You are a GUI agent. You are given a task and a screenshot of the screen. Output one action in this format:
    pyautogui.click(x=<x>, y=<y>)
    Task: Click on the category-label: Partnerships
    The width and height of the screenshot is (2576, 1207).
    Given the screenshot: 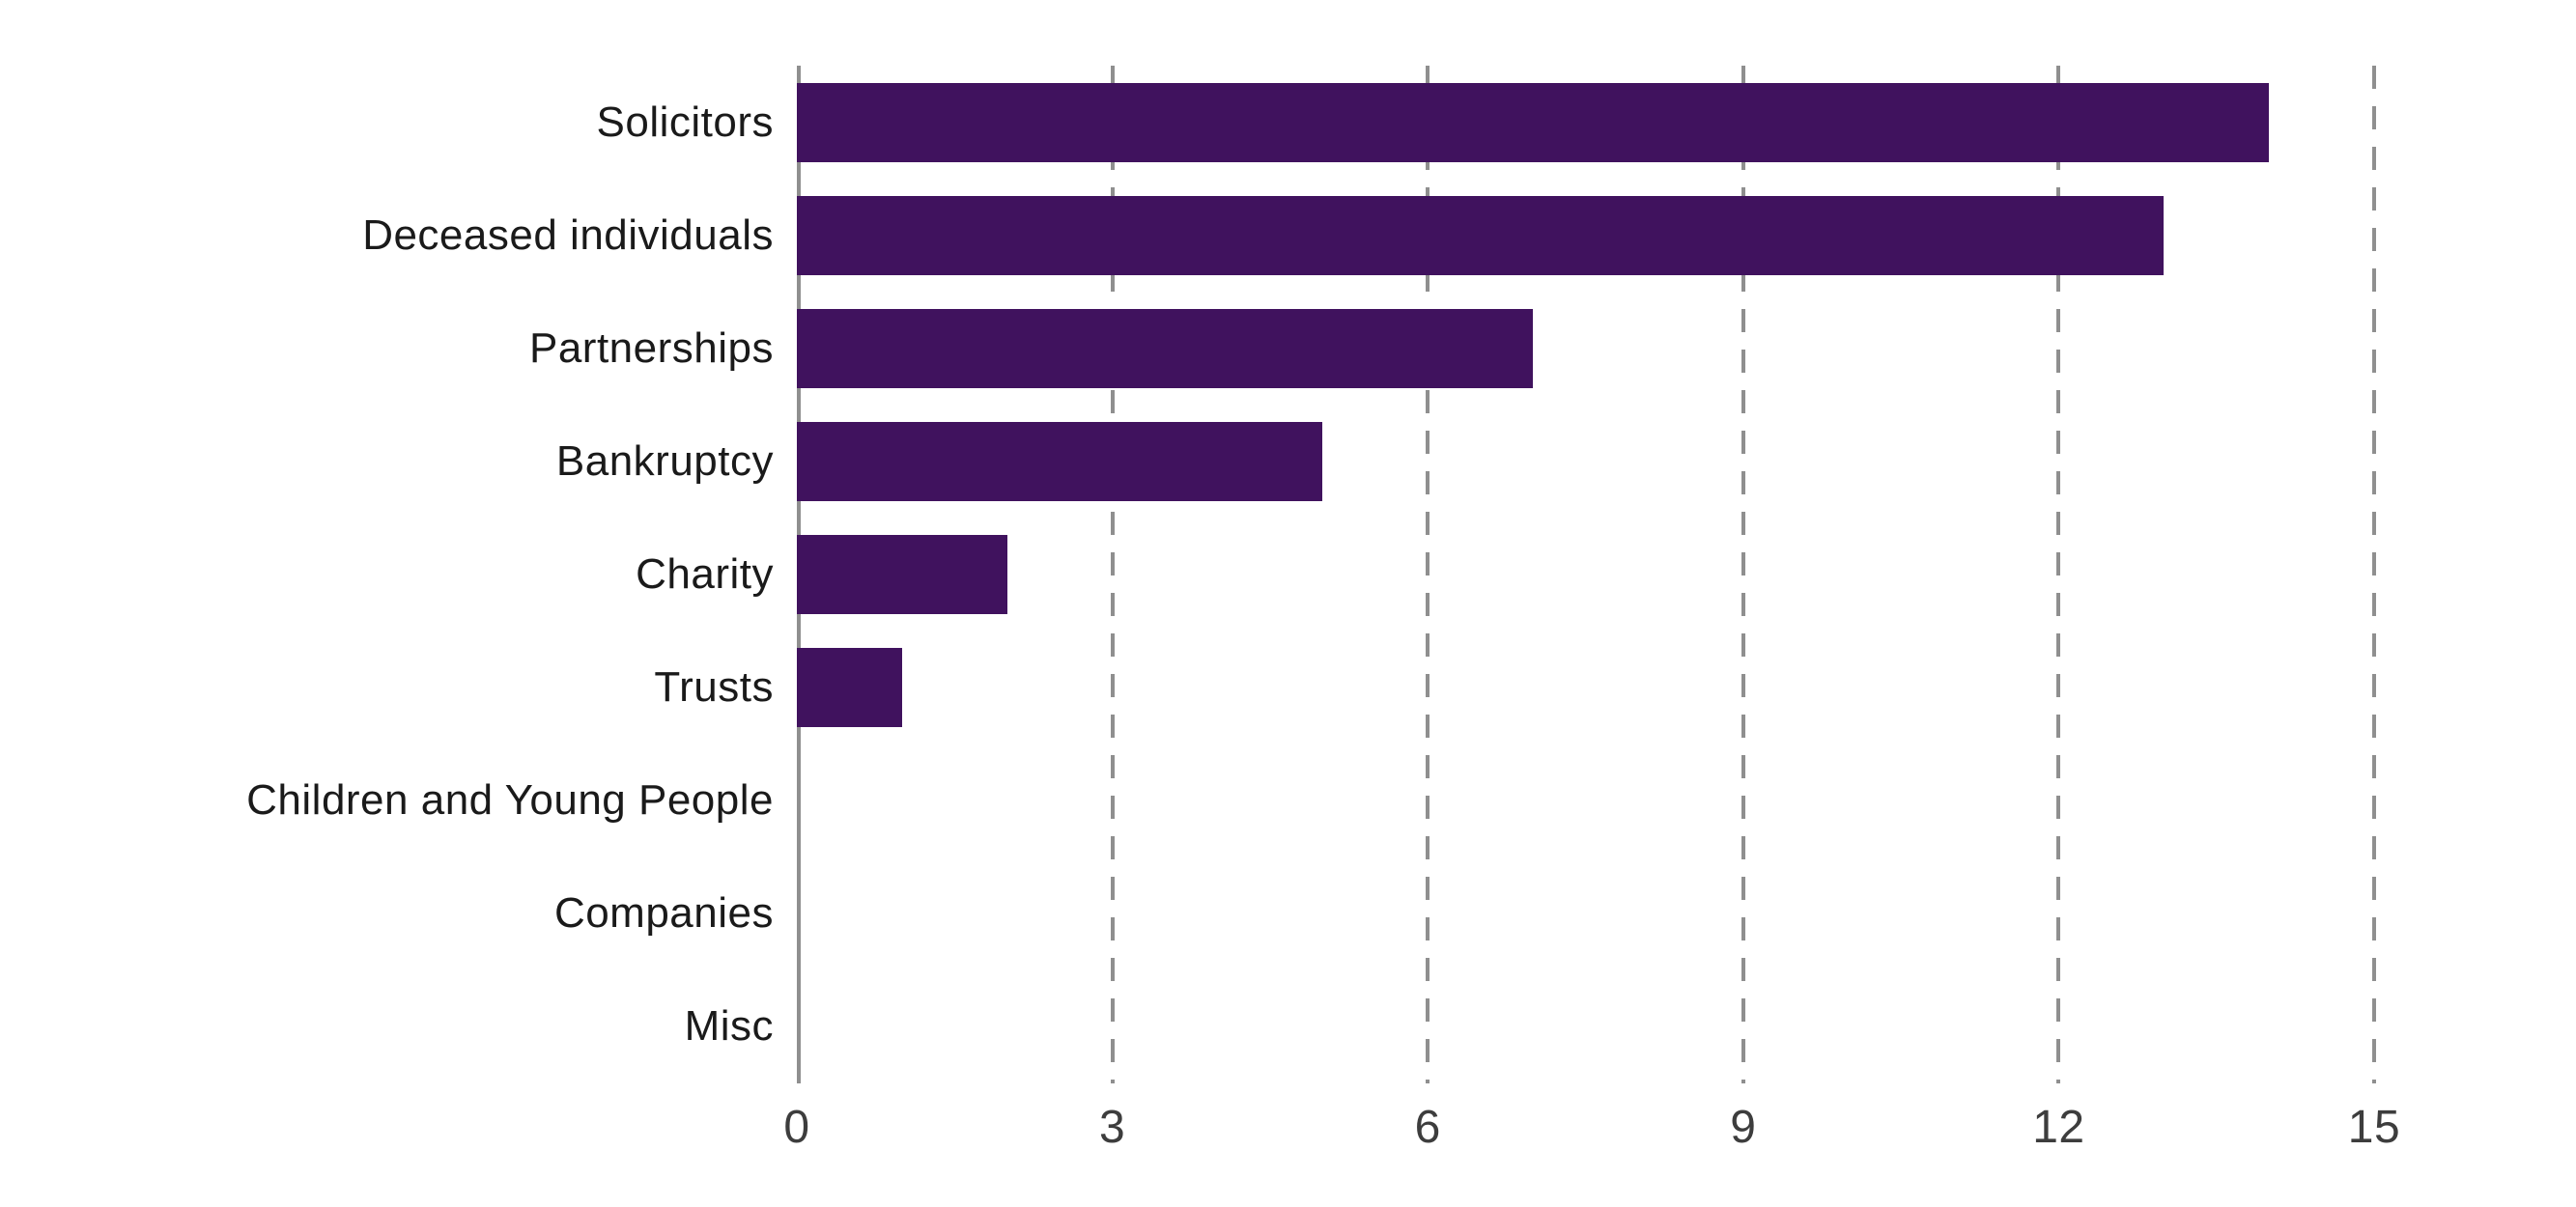 What is the action you would take?
    pyautogui.click(x=651, y=347)
    